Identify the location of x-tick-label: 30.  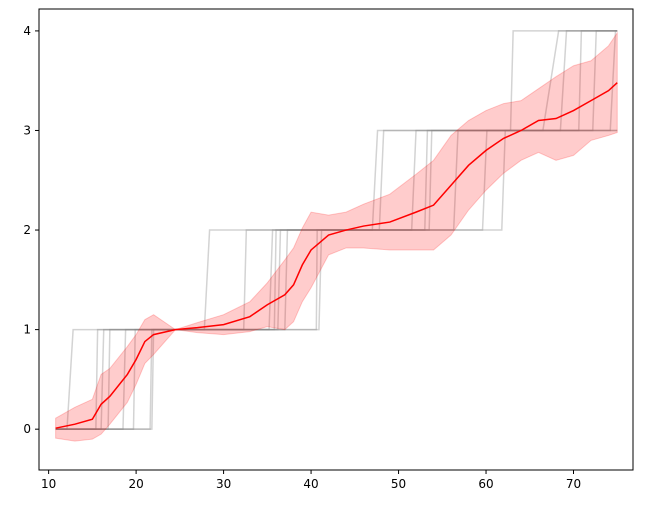
(223, 484).